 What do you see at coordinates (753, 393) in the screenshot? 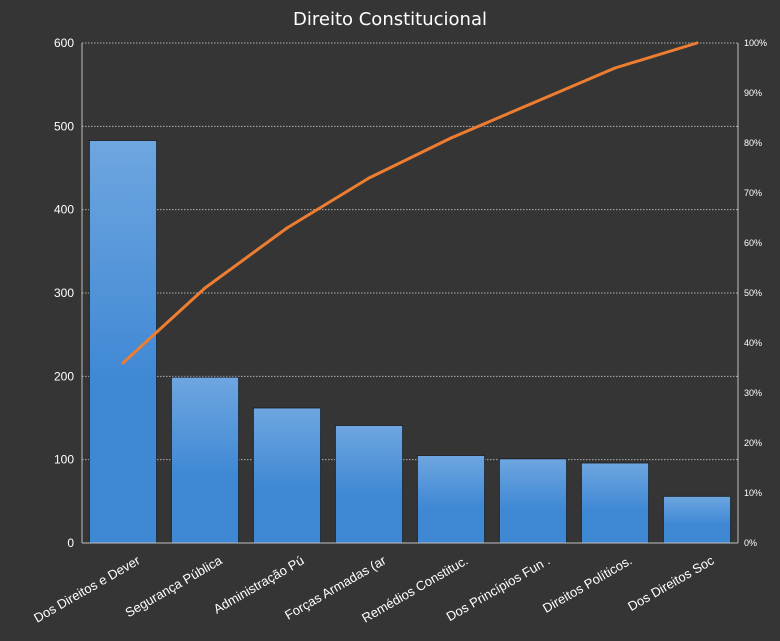
I see `right-tick-label: 30%` at bounding box center [753, 393].